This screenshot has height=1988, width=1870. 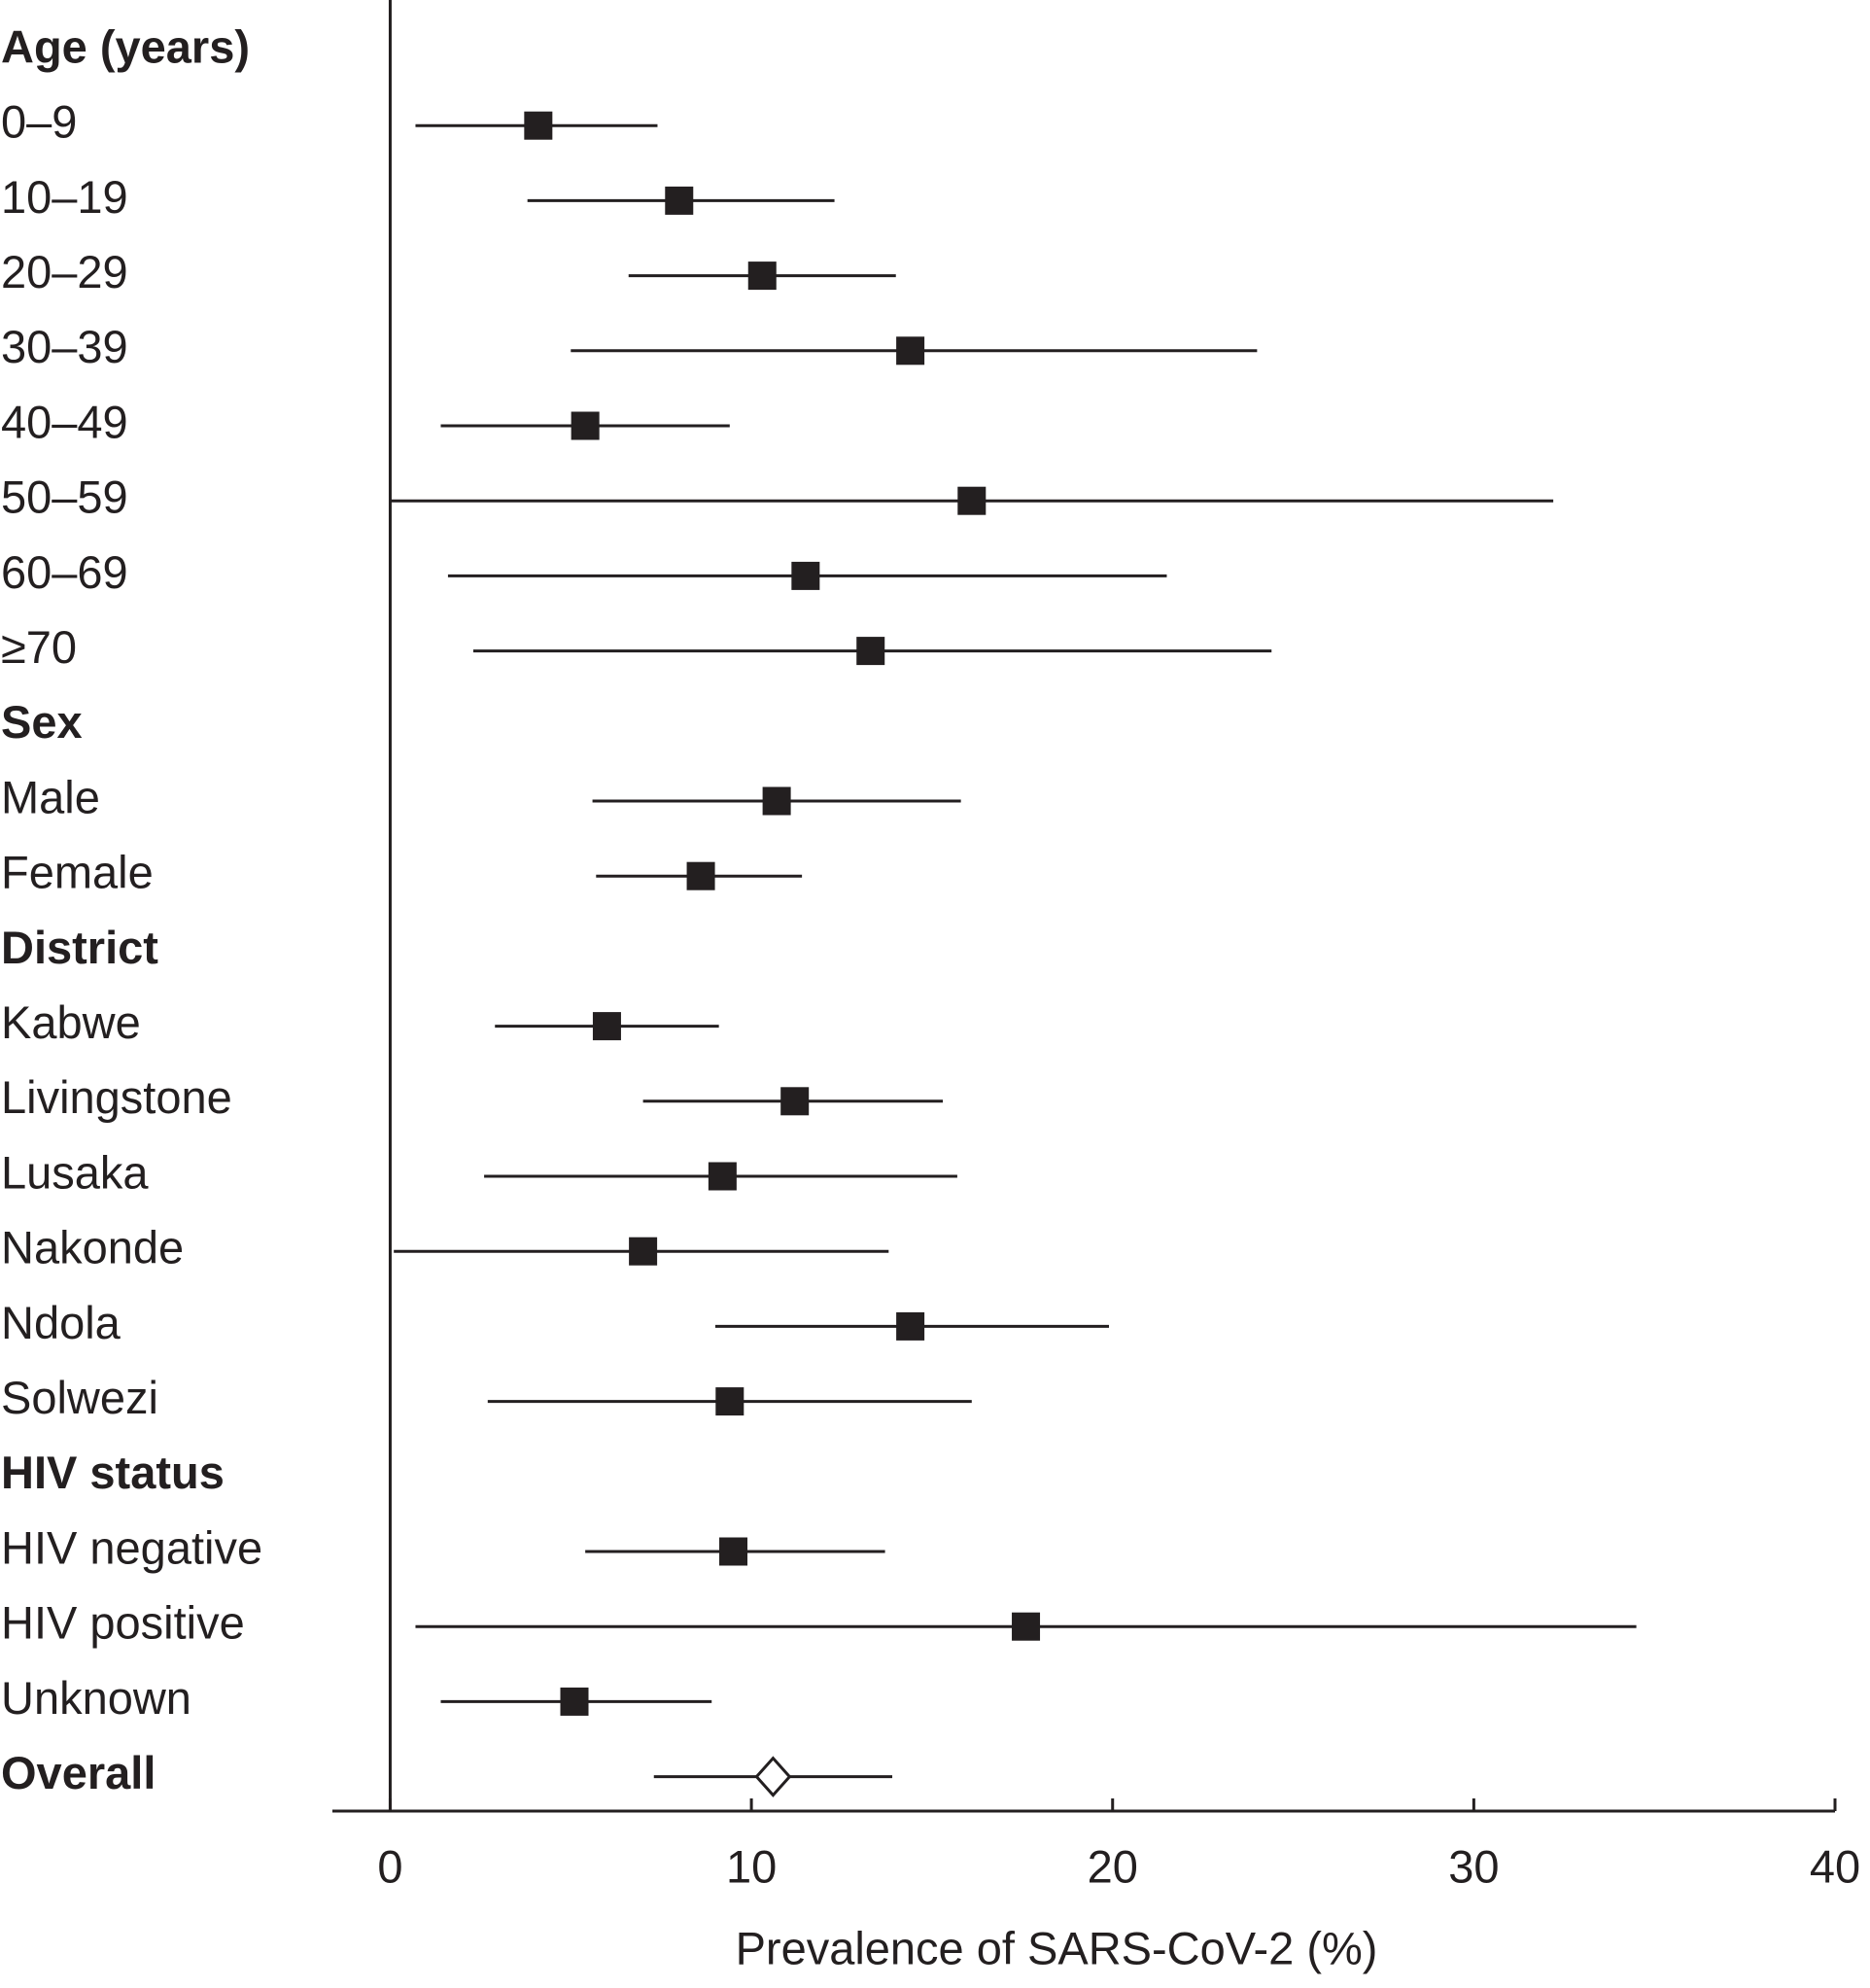 I want to click on row-label: 10–19, so click(x=64, y=197).